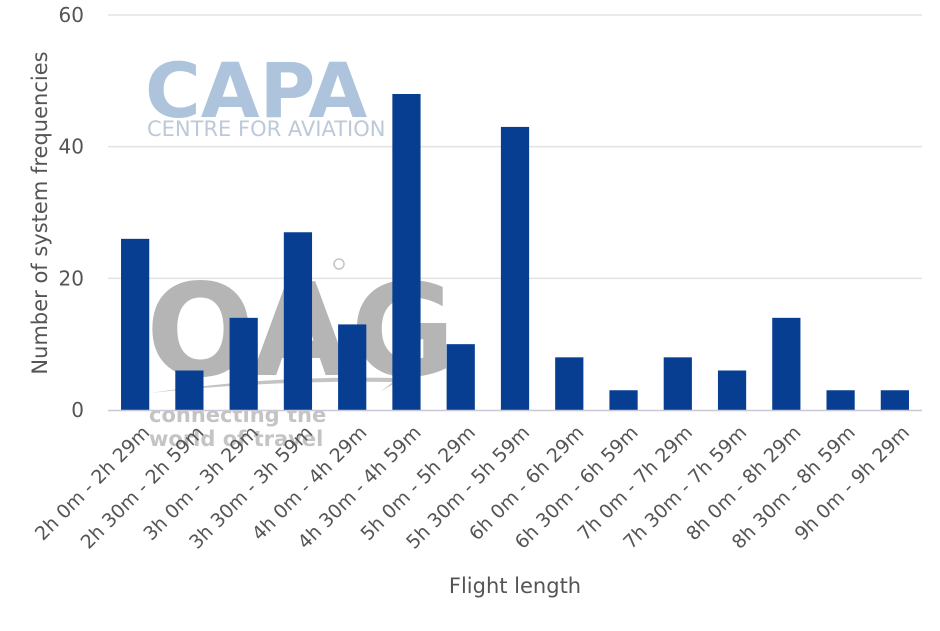 The width and height of the screenshot is (940, 631). Describe the element at coordinates (236, 439) in the screenshot. I see `oag-tagline-line2: world of travel` at that location.